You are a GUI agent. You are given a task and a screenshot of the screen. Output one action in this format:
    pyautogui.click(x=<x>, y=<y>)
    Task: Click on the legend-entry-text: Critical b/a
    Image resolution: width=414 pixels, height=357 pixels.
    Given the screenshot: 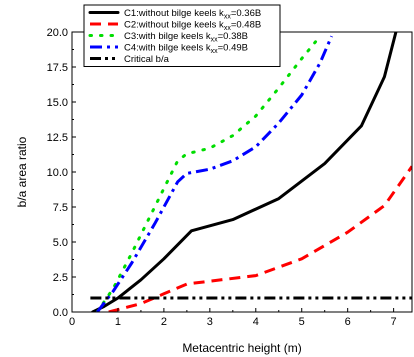 What is the action you would take?
    pyautogui.click(x=147, y=59)
    